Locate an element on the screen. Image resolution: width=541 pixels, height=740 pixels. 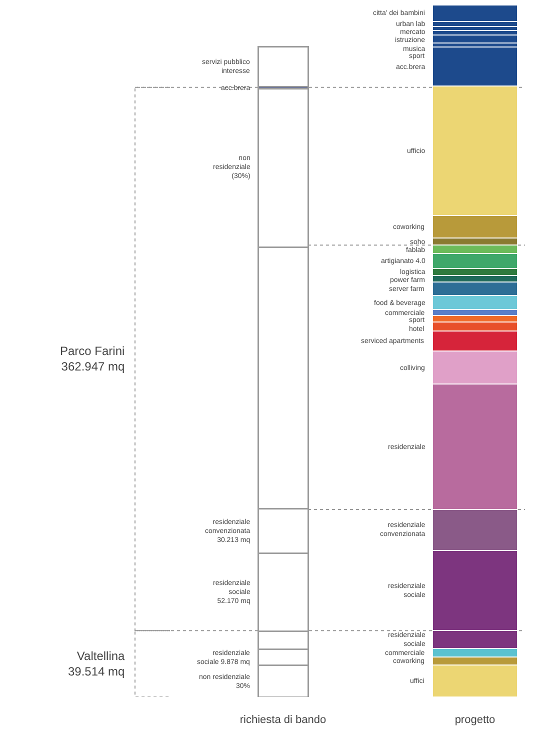
text: Parco Farini 362.947 mq is located at coordinates (92, 359).